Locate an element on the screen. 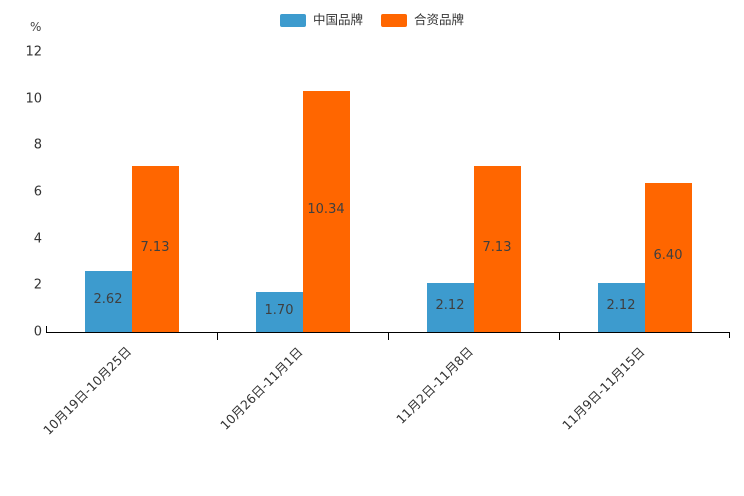  x-axis-line is located at coordinates (388, 332).